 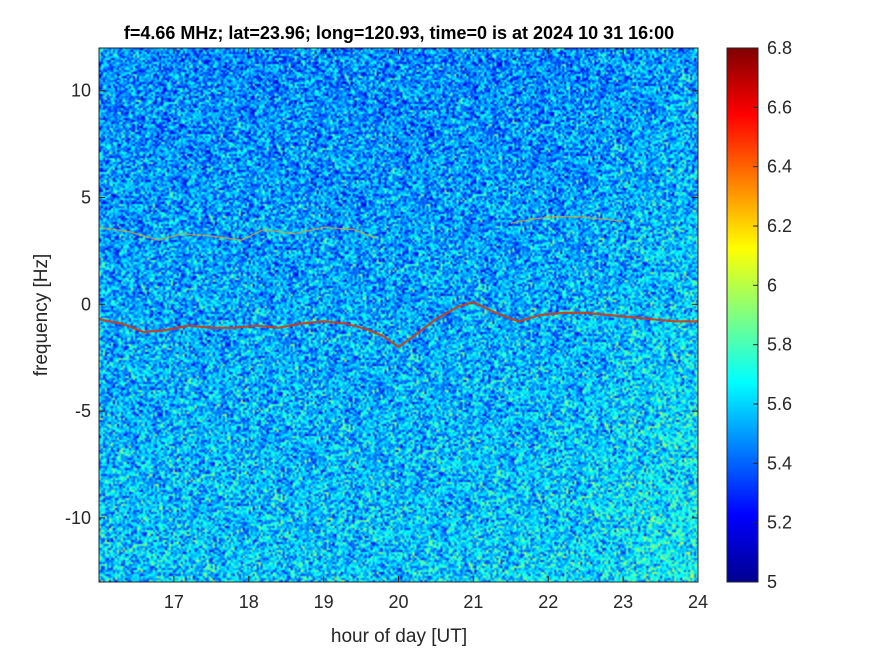 What do you see at coordinates (779, 167) in the screenshot?
I see `colorbar-tick-label: 6.4` at bounding box center [779, 167].